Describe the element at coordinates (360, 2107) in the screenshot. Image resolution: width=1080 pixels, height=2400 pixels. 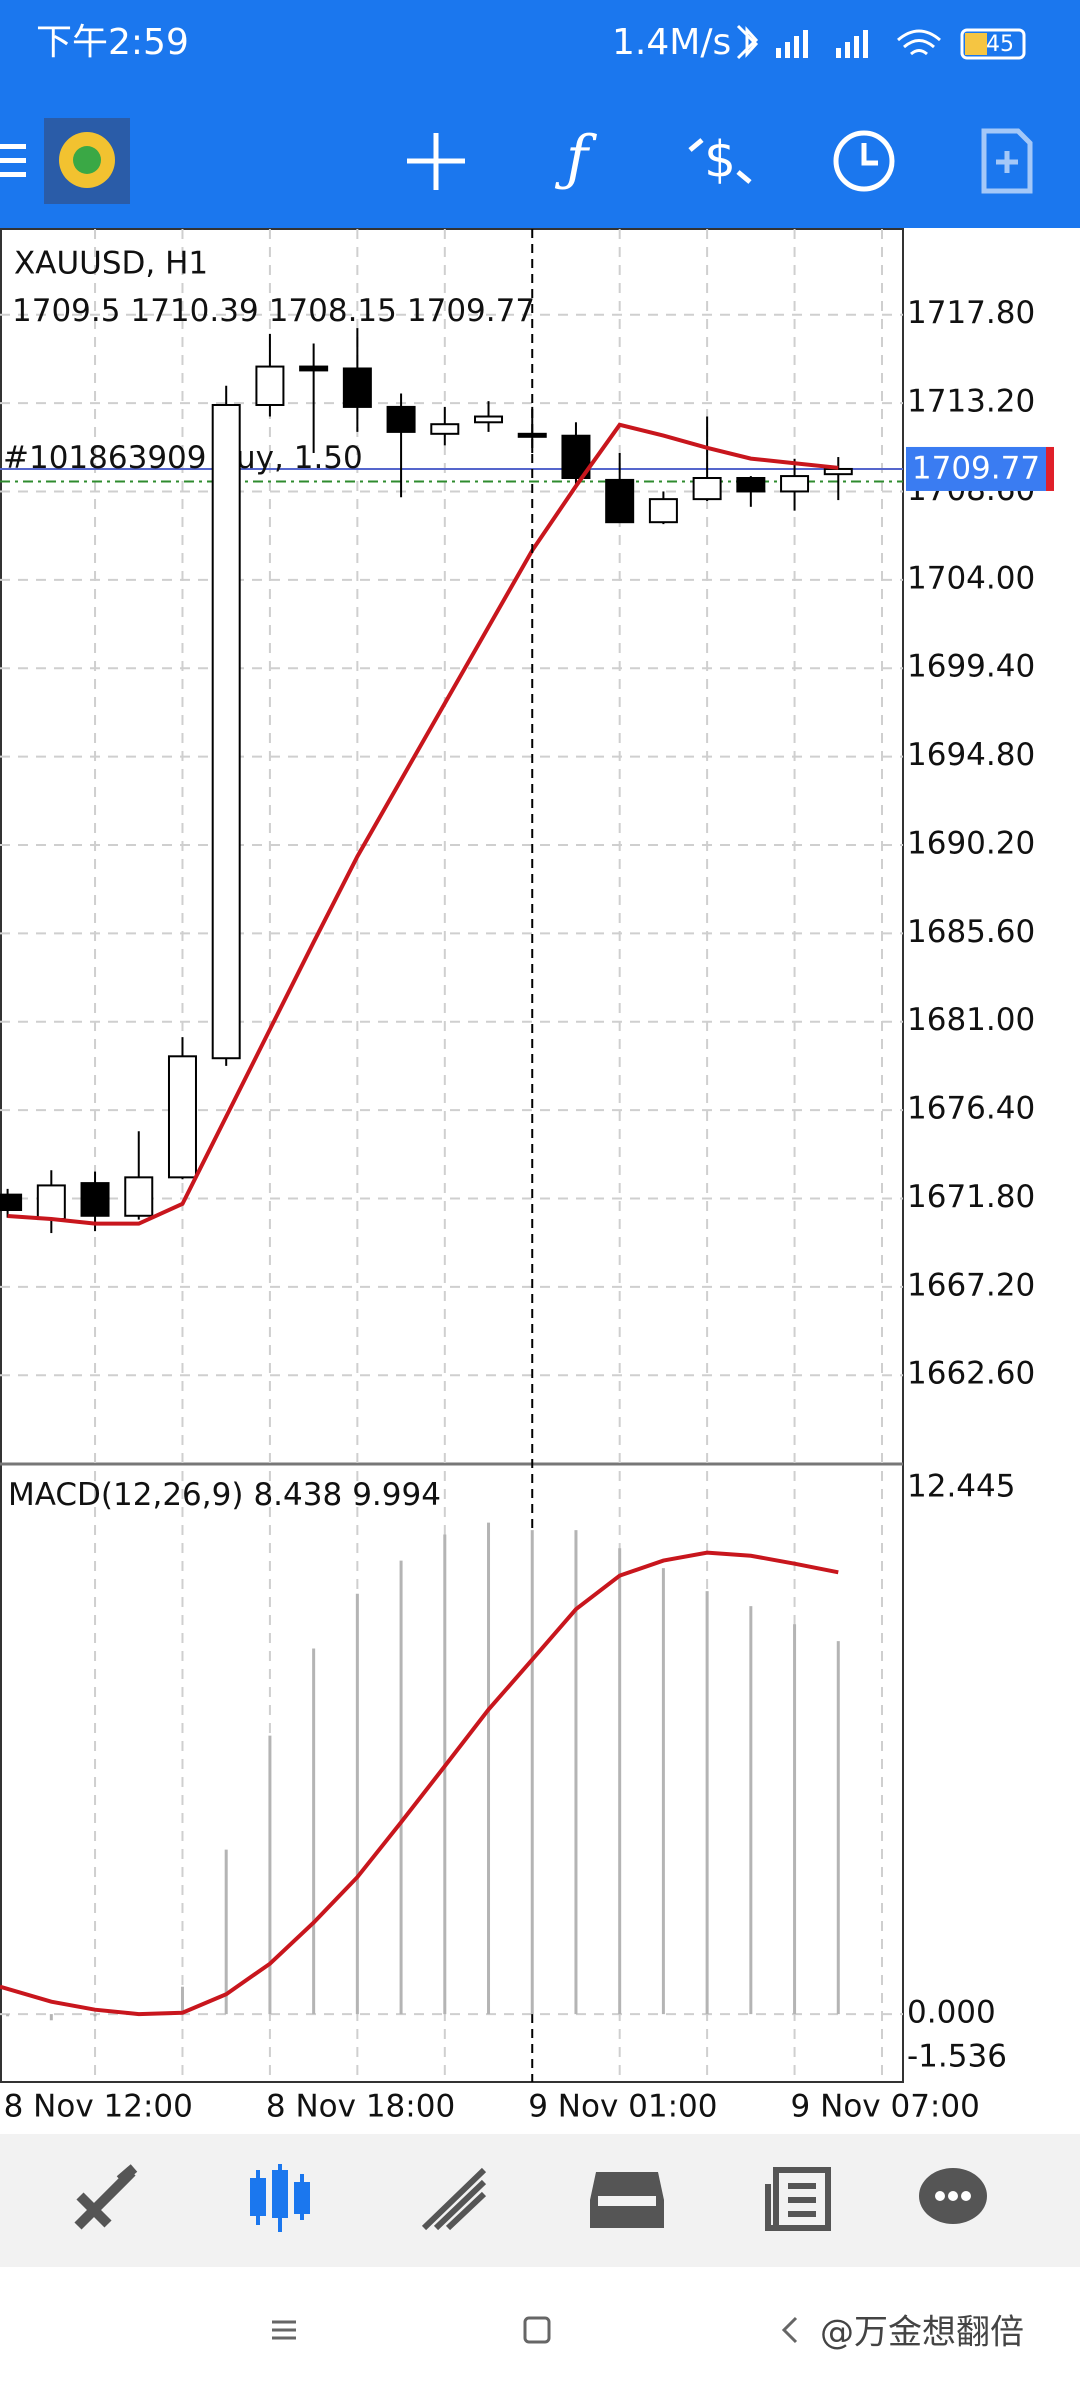
I see `x-tick-label: 8 Nov 18:00` at that location.